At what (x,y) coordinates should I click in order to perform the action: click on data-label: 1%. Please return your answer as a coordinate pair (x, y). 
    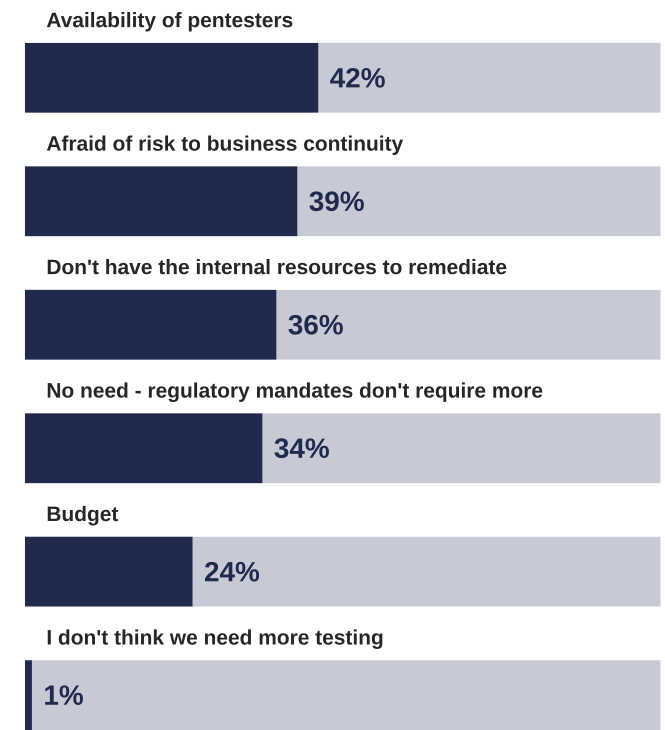
    Looking at the image, I should click on (63, 695).